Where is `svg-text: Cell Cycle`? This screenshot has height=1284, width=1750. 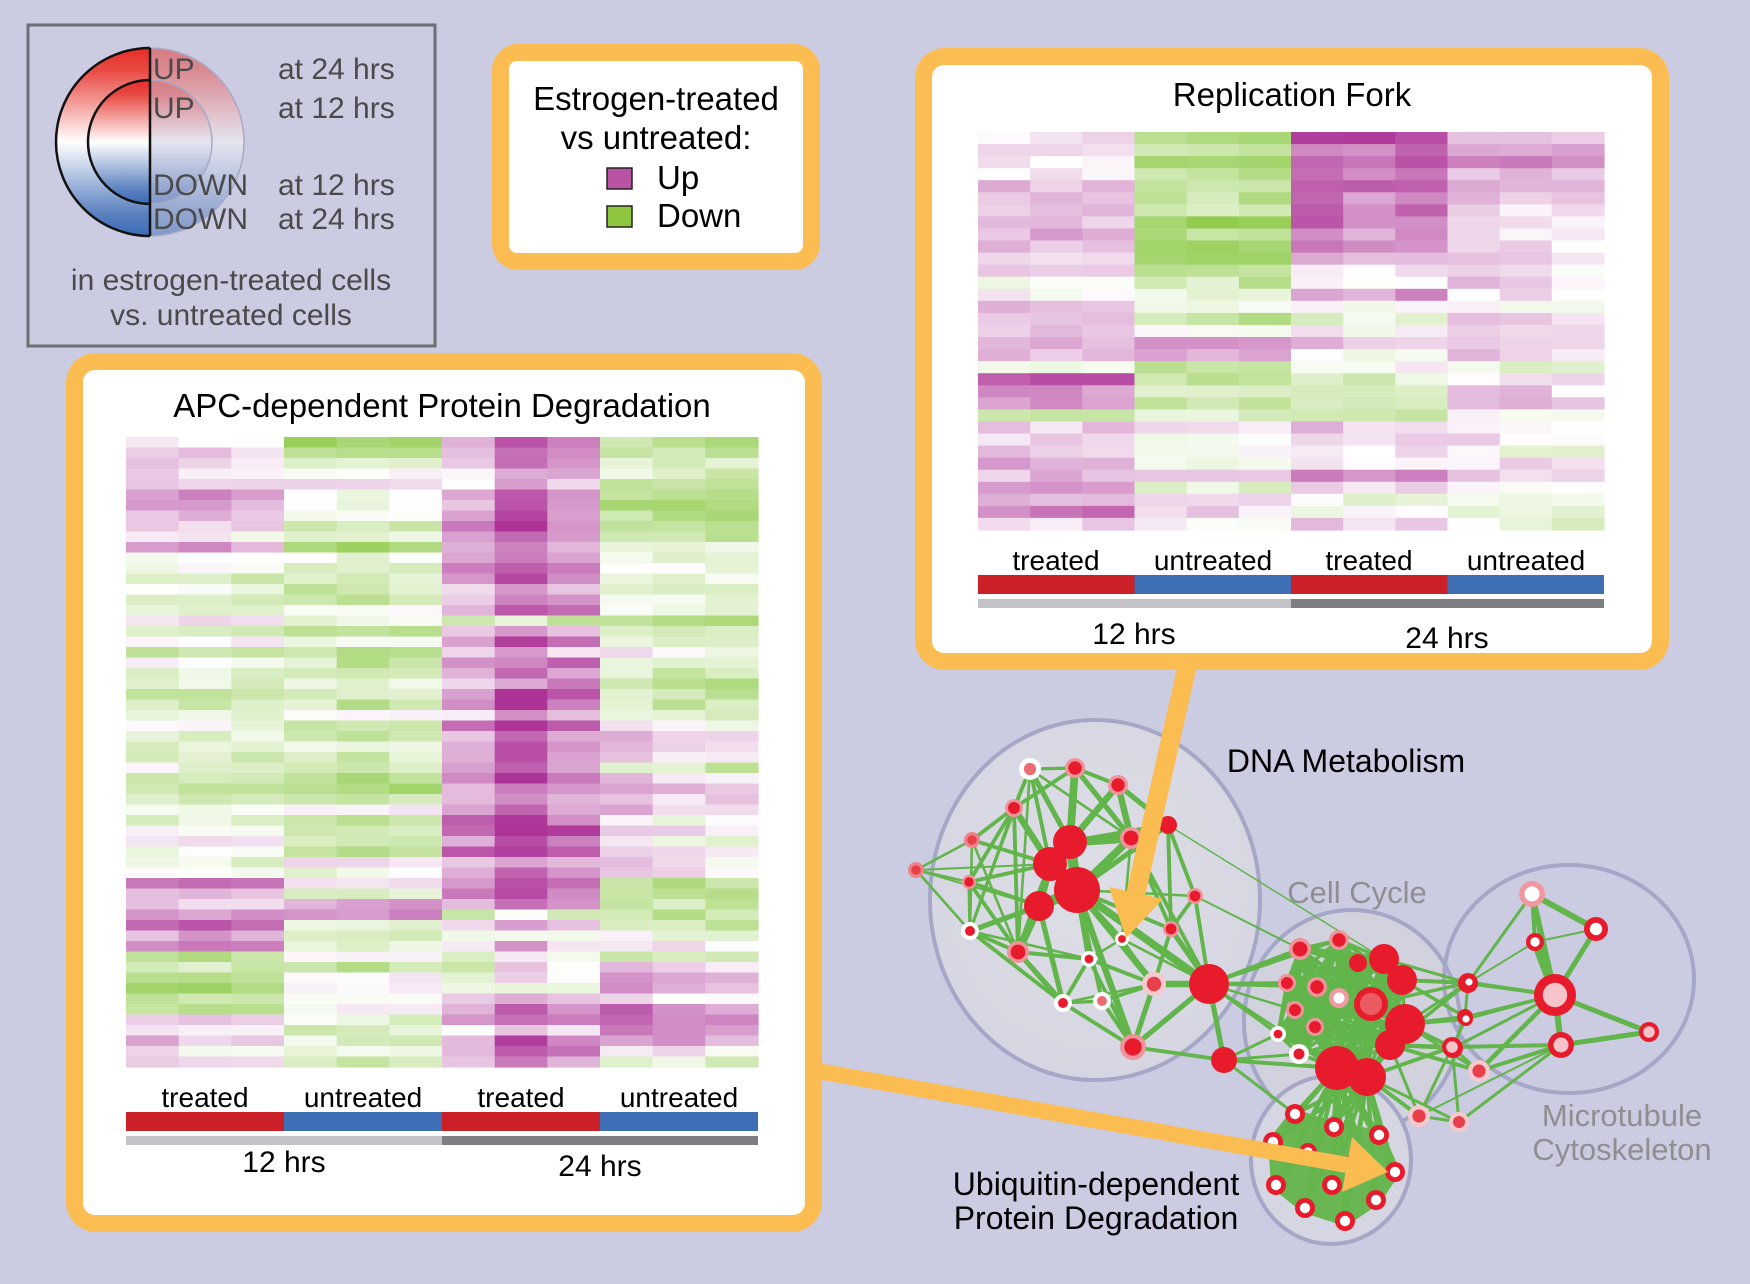
svg-text: Cell Cycle is located at coordinates (1357, 892).